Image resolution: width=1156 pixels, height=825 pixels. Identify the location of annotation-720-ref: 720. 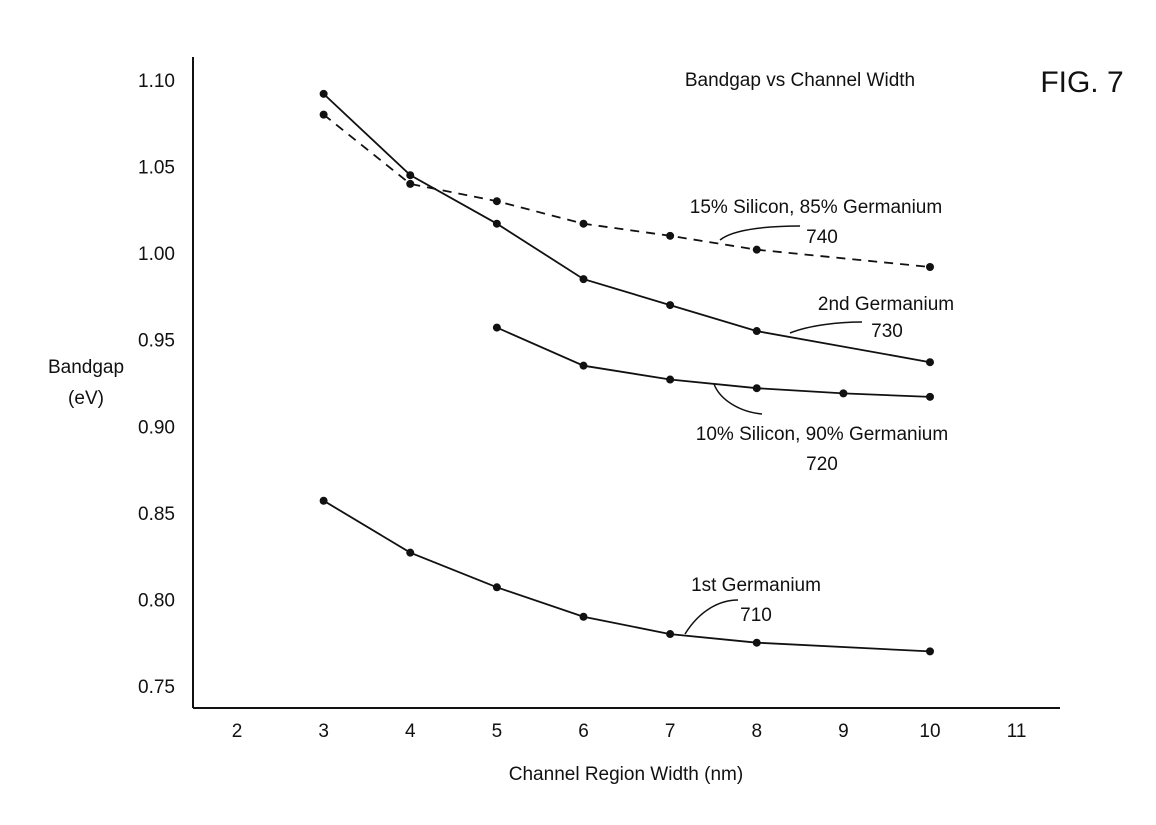
(822, 464).